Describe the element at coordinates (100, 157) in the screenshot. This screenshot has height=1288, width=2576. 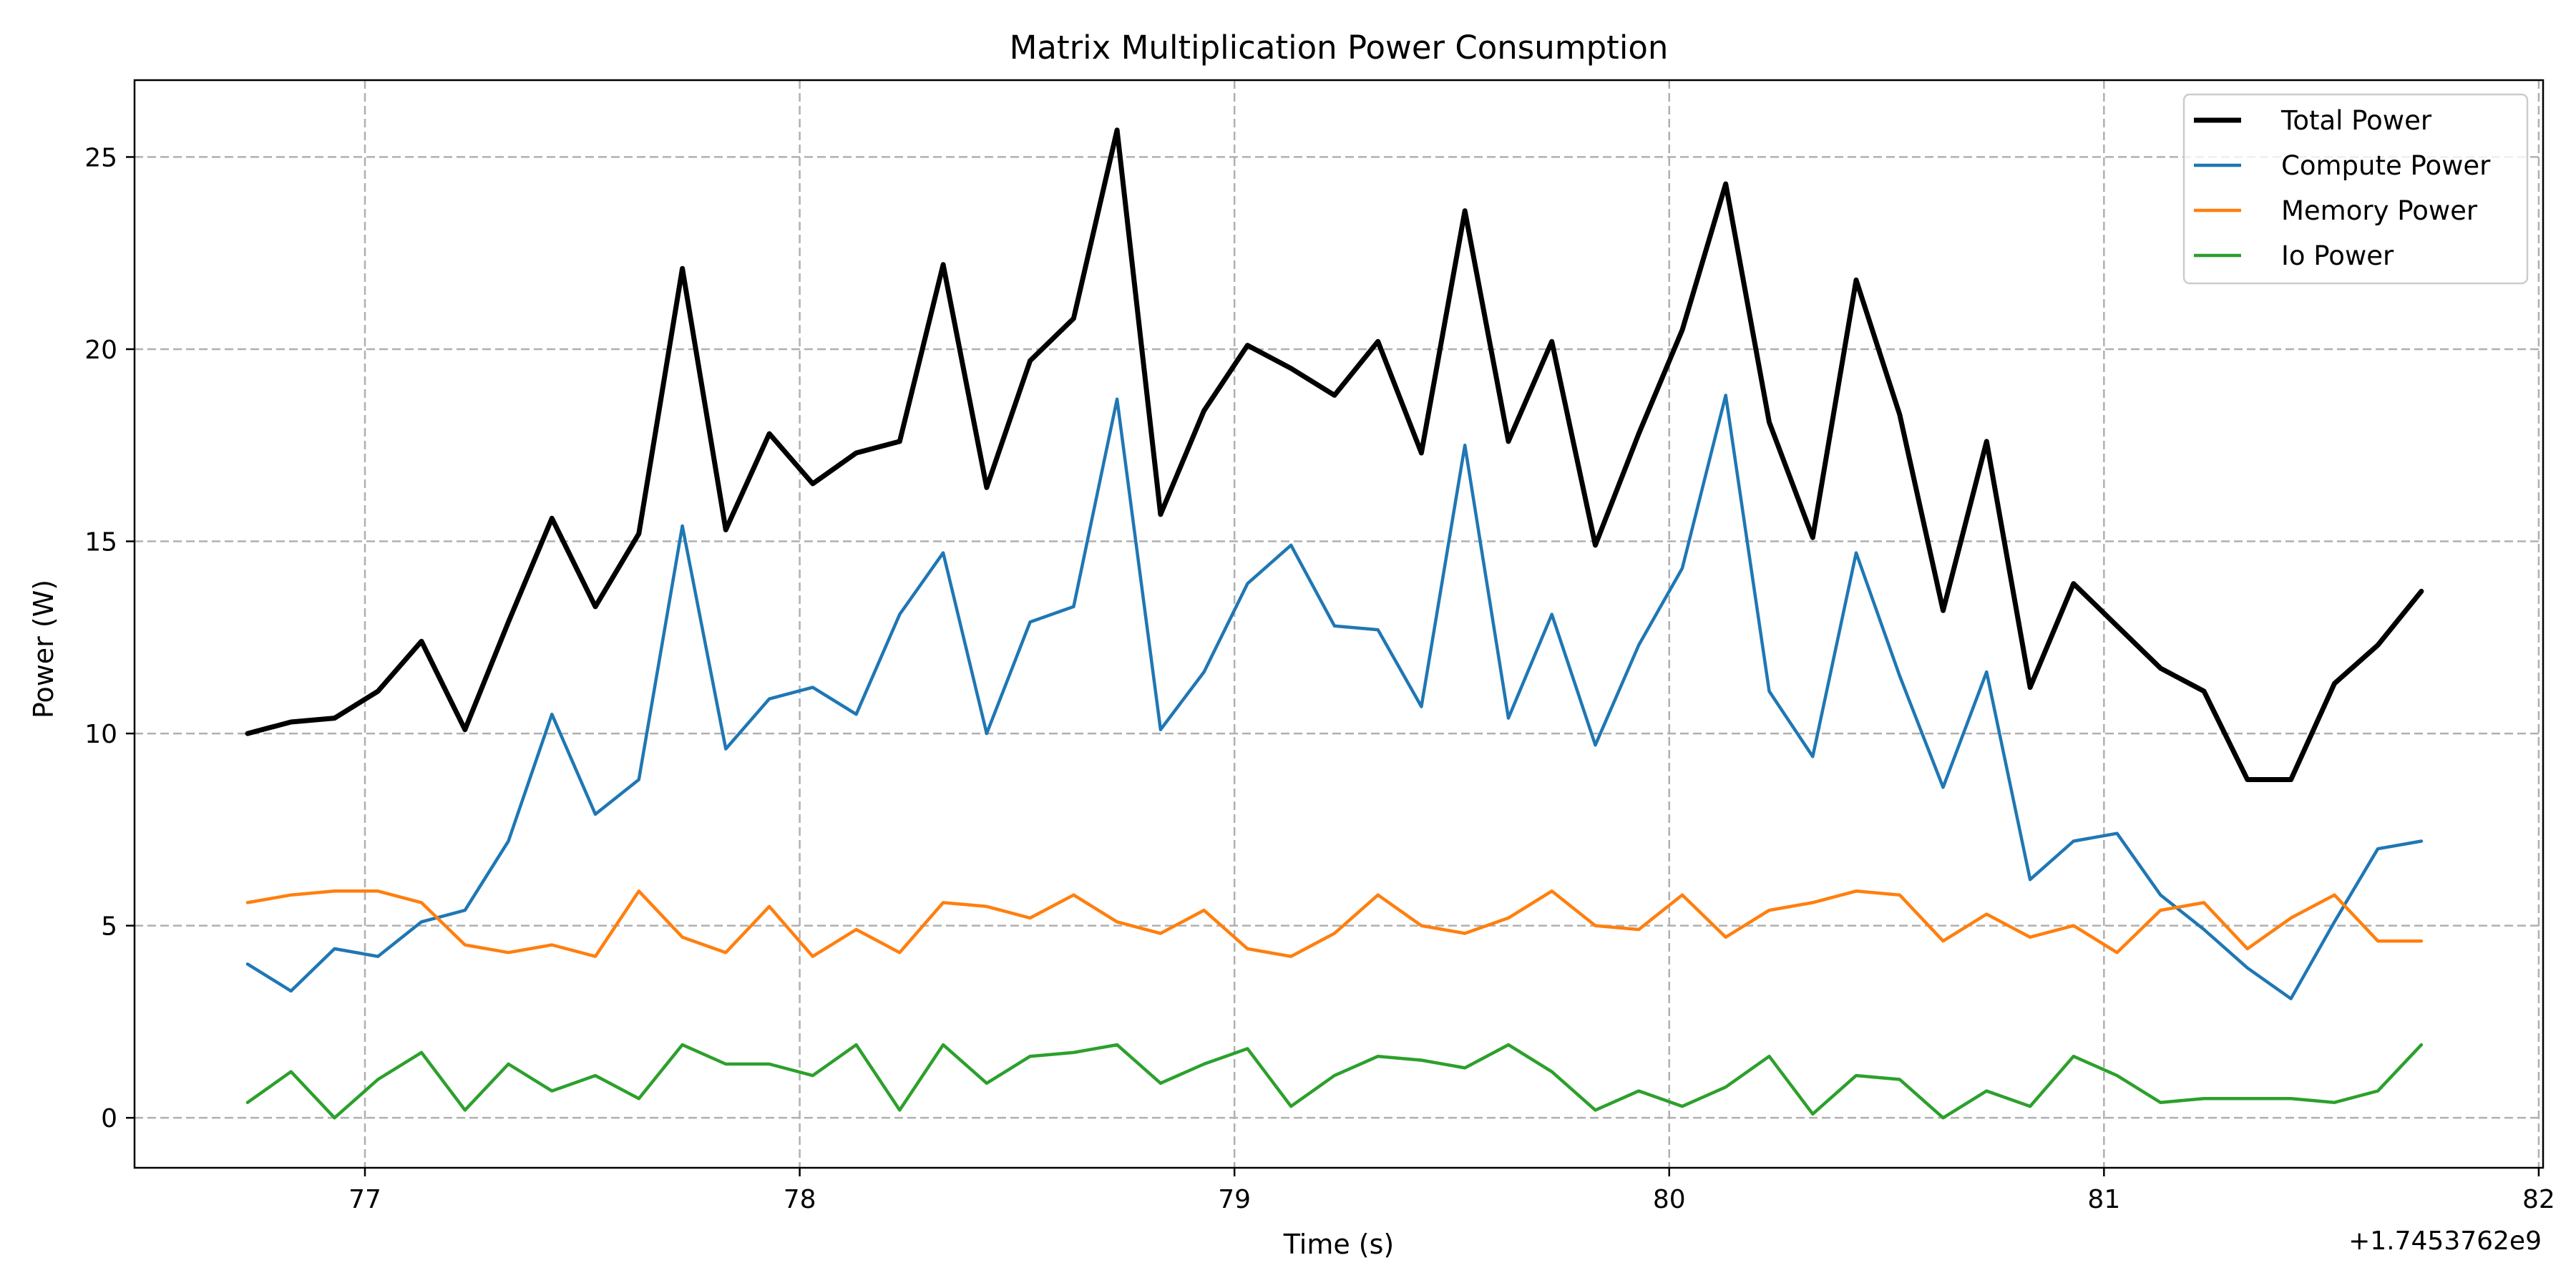
I see `y-tick-label: 25` at that location.